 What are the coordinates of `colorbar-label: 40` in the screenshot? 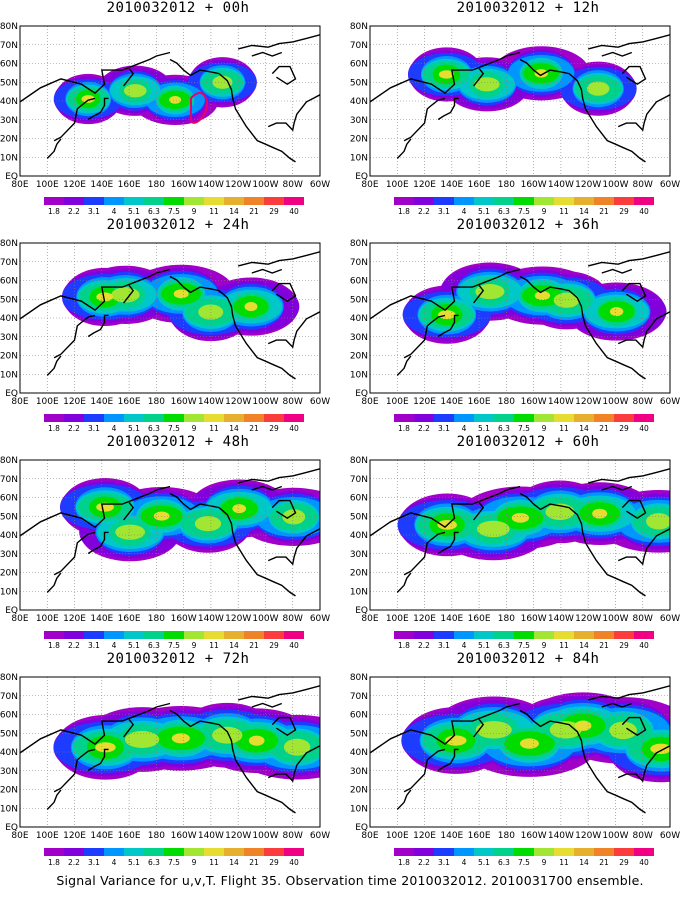 It's located at (294, 862).